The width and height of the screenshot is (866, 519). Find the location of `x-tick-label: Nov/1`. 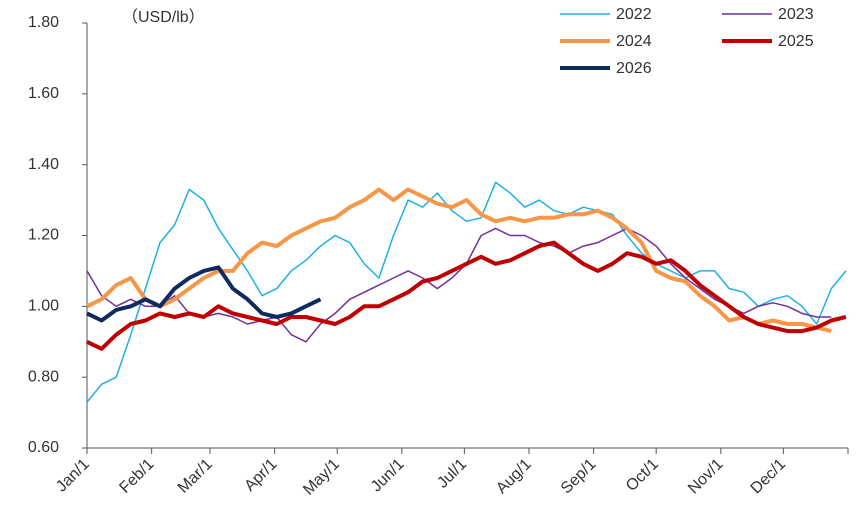

x-tick-label: Nov/1 is located at coordinates (706, 477).